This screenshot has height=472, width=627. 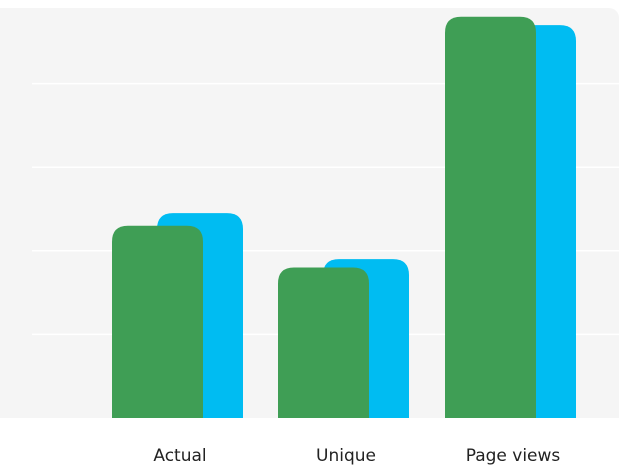 I want to click on bar-front-actual, so click(x=157, y=321).